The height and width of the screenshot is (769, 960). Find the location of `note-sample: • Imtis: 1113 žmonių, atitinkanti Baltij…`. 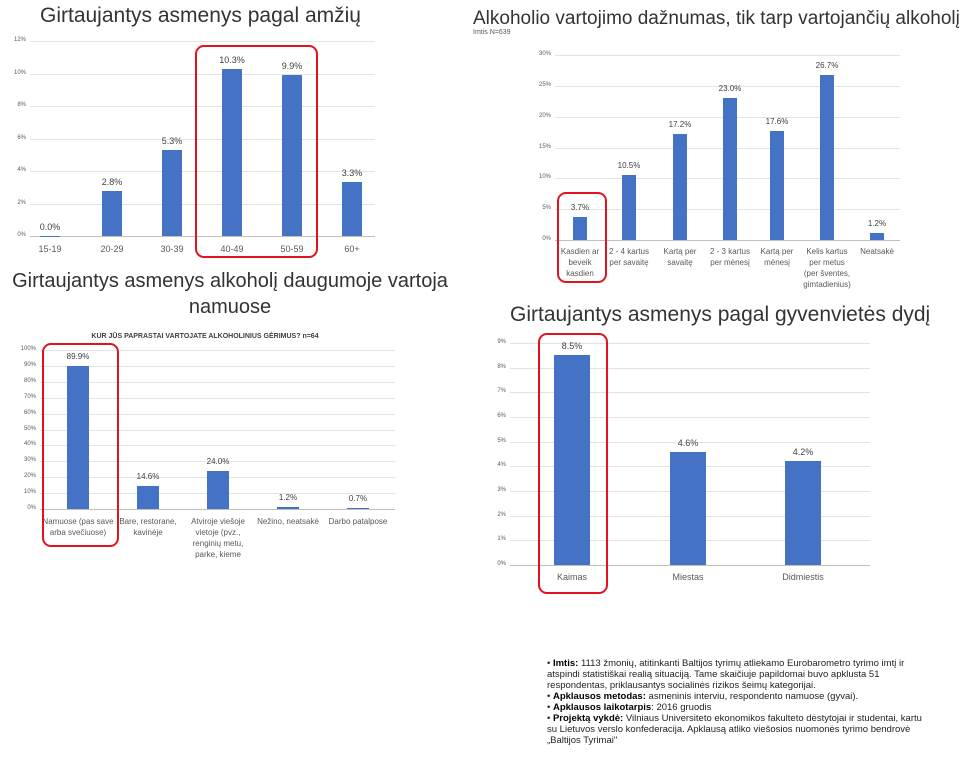

note-sample: • Imtis: 1113 žmonių, atitinkanti Baltij… is located at coordinates (726, 674).